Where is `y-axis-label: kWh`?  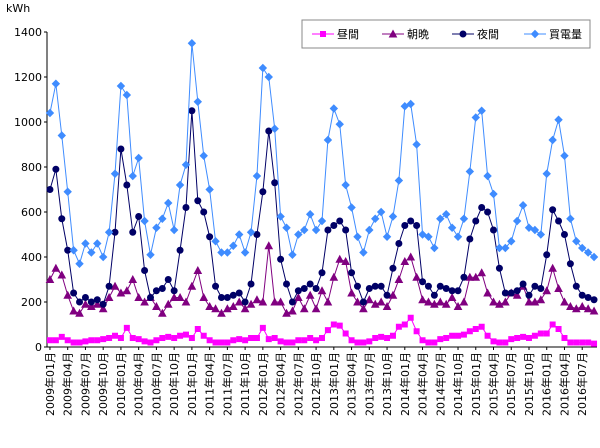
y-axis-label: kWh is located at coordinates (18, 8).